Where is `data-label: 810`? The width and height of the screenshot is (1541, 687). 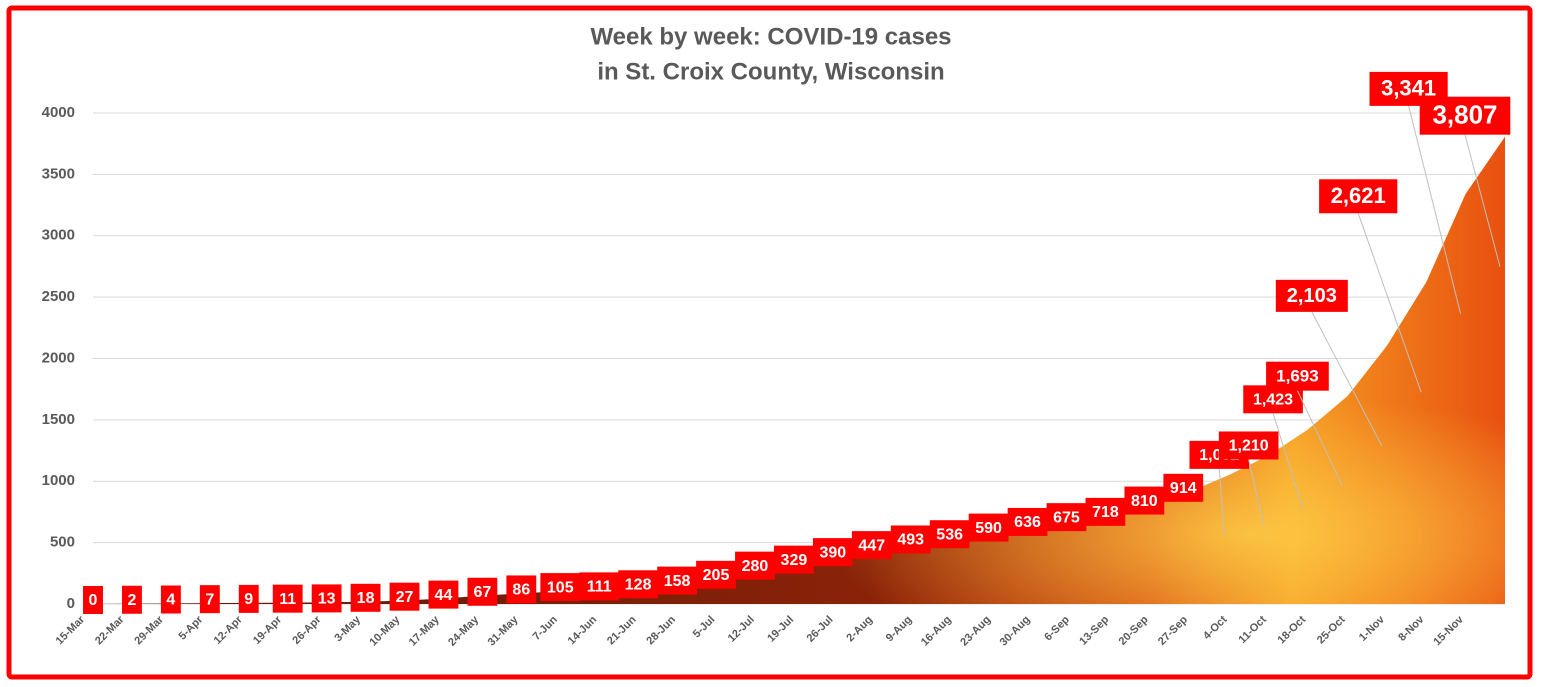 data-label: 810 is located at coordinates (1144, 501).